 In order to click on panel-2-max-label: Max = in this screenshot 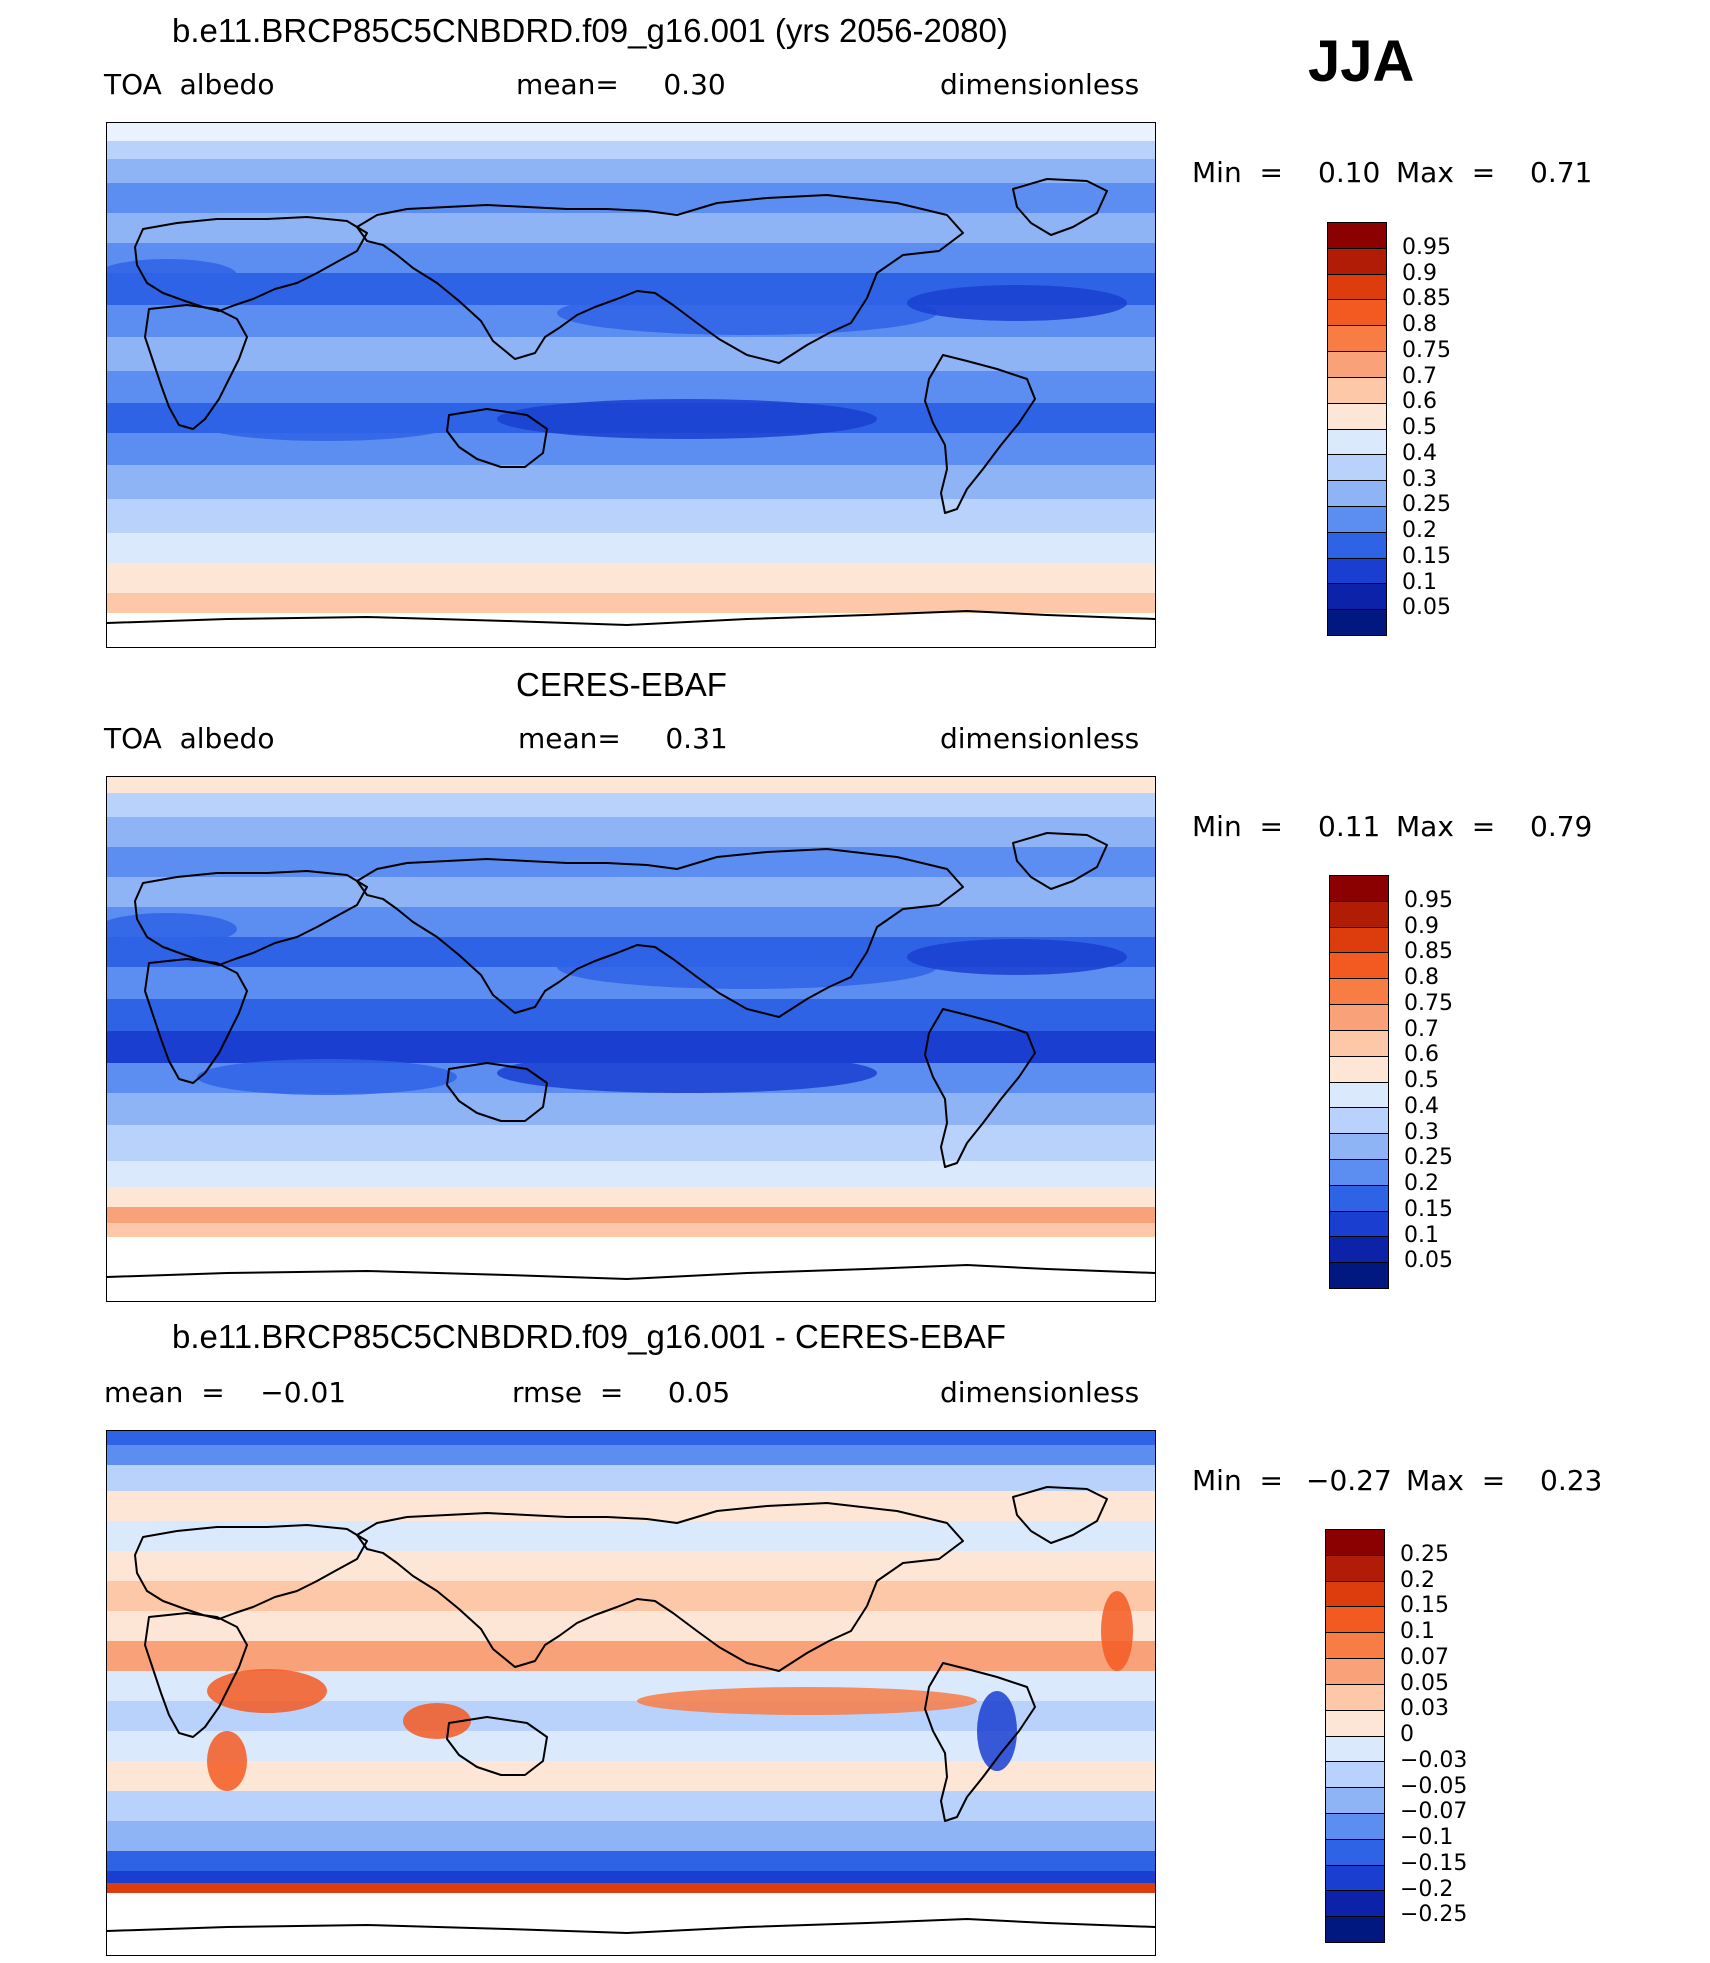, I will do `click(1446, 826)`.